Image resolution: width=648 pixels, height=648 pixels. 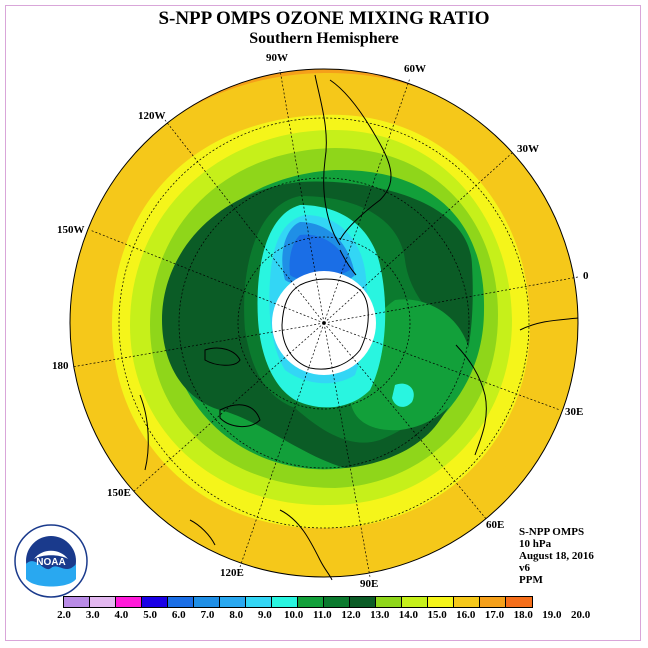 What do you see at coordinates (319, 257) in the screenshot?
I see `field-deep-blue` at bounding box center [319, 257].